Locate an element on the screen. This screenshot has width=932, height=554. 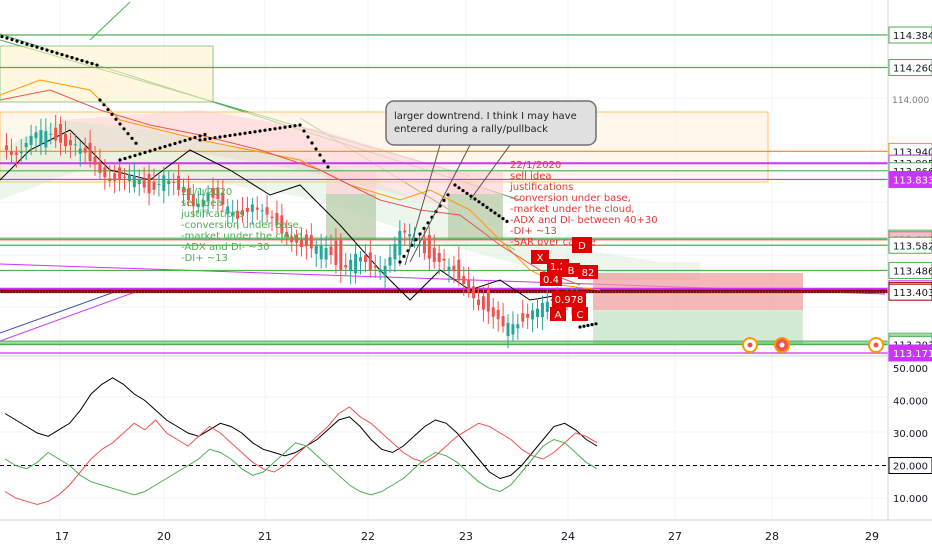
label-c-box is located at coordinates (580, 314).